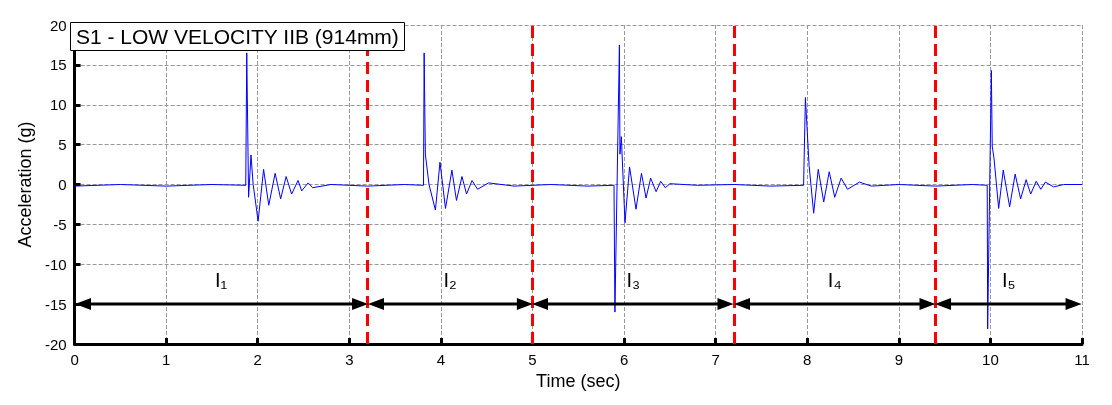 The image size is (1112, 405). What do you see at coordinates (532, 359) in the screenshot?
I see `x-tick-label: 5` at bounding box center [532, 359].